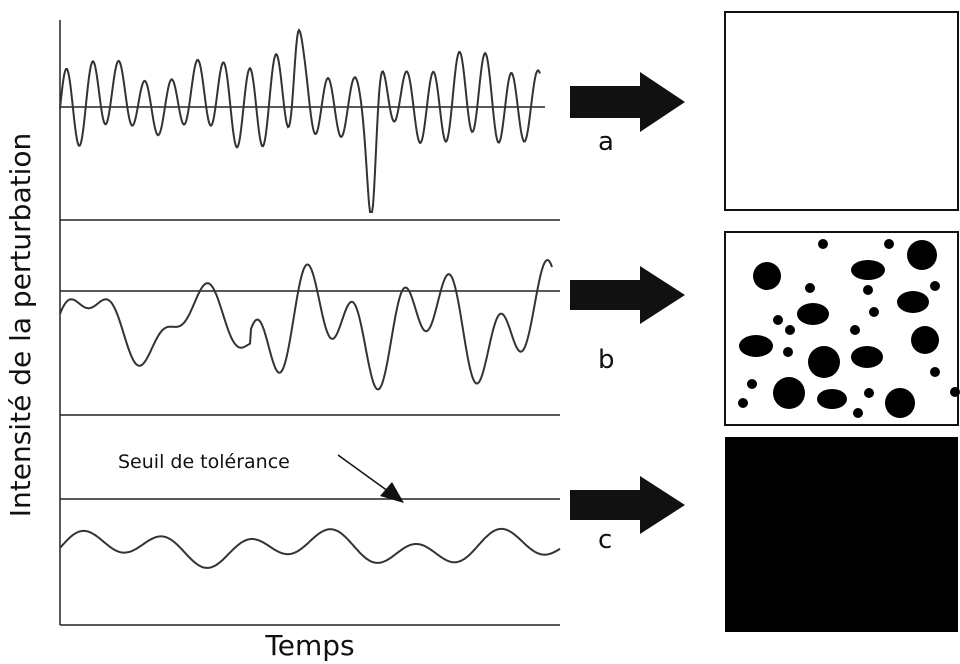  I want to click on arrows, so click(627, 303).